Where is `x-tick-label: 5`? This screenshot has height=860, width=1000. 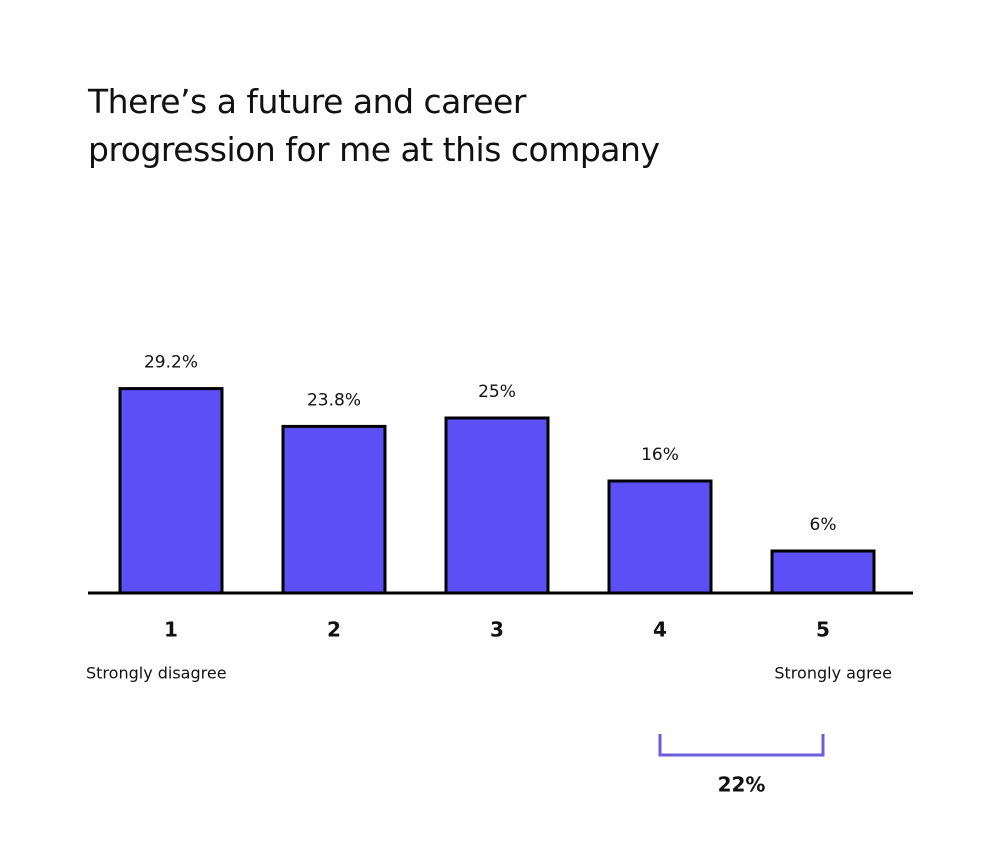
x-tick-label: 5 is located at coordinates (823, 630).